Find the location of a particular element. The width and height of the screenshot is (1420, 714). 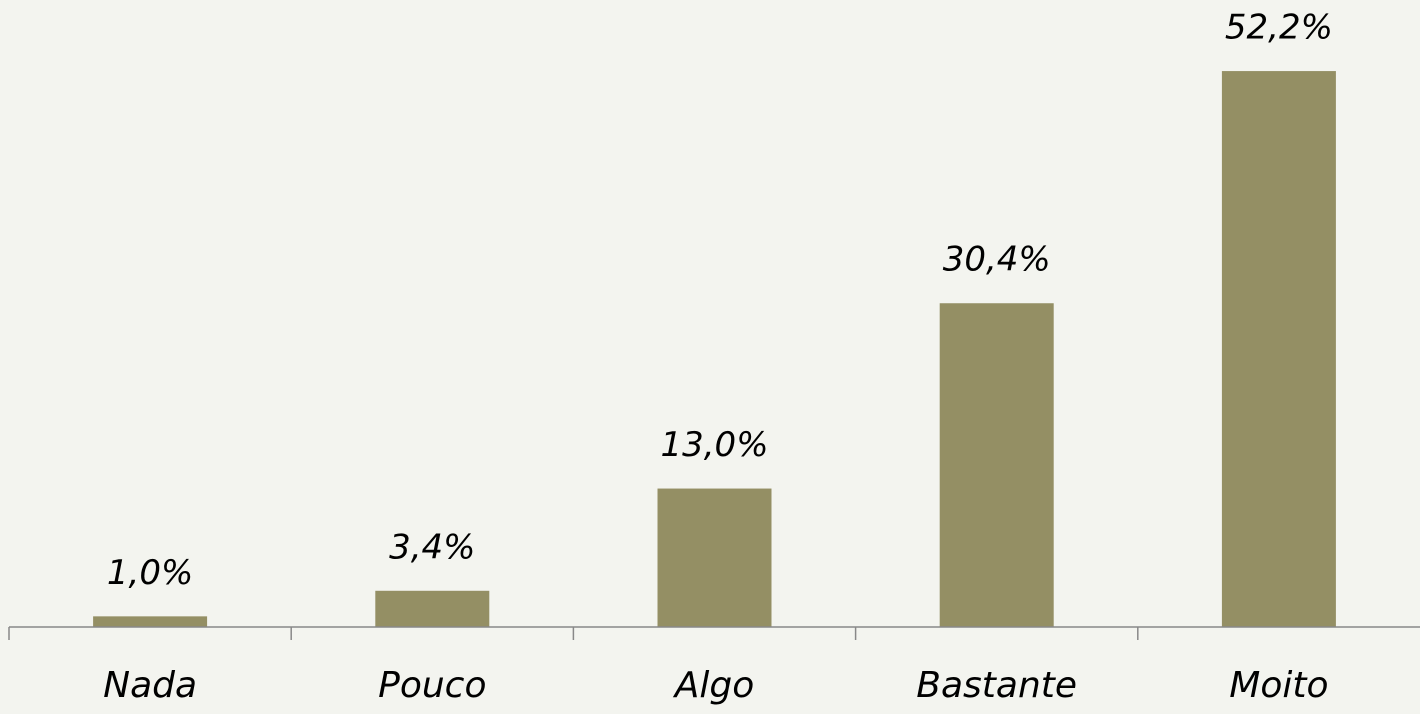

x-tick-label: Bastante is located at coordinates (996, 685).